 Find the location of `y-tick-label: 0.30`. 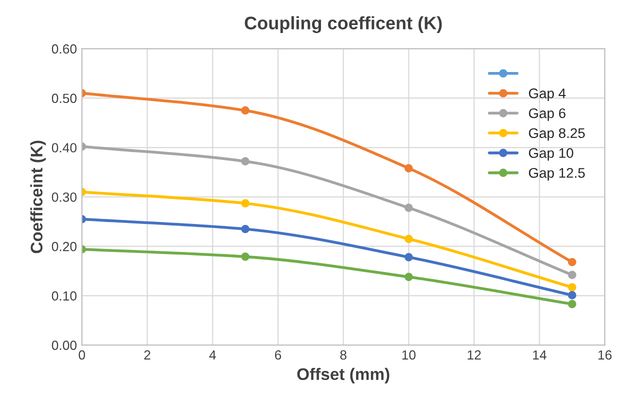

y-tick-label: 0.30 is located at coordinates (64, 197).